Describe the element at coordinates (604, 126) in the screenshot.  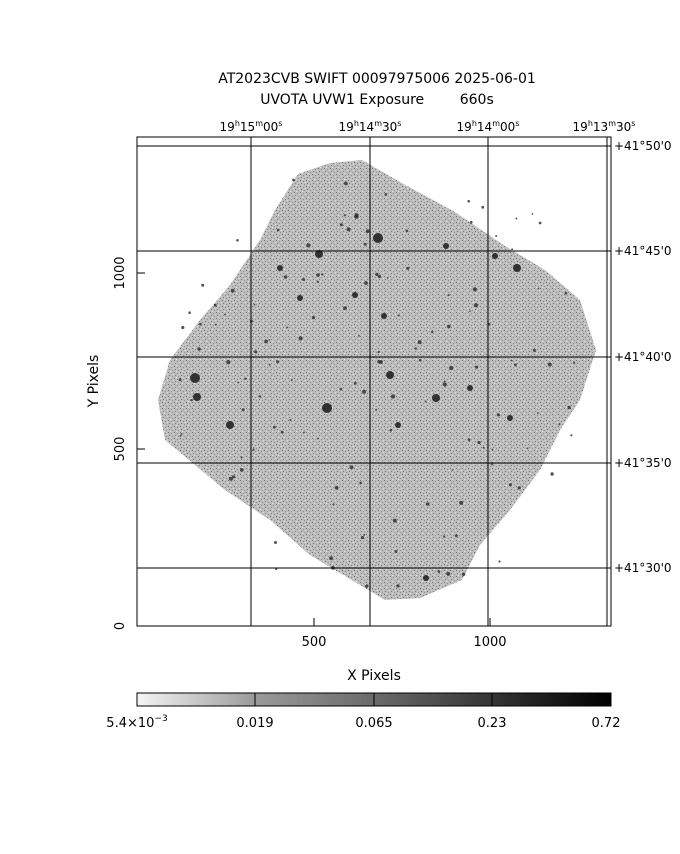
I see `ra-tick-label: 19h13m30s` at that location.